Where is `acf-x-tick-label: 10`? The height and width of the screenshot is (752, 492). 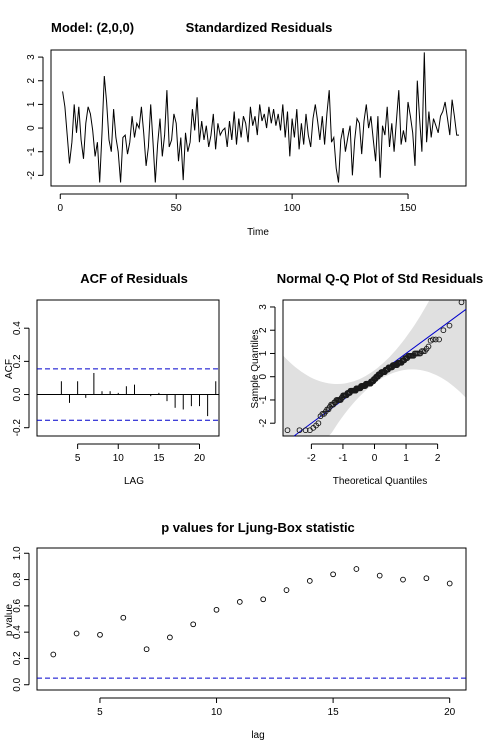
acf-x-tick-label: 10 is located at coordinates (119, 458).